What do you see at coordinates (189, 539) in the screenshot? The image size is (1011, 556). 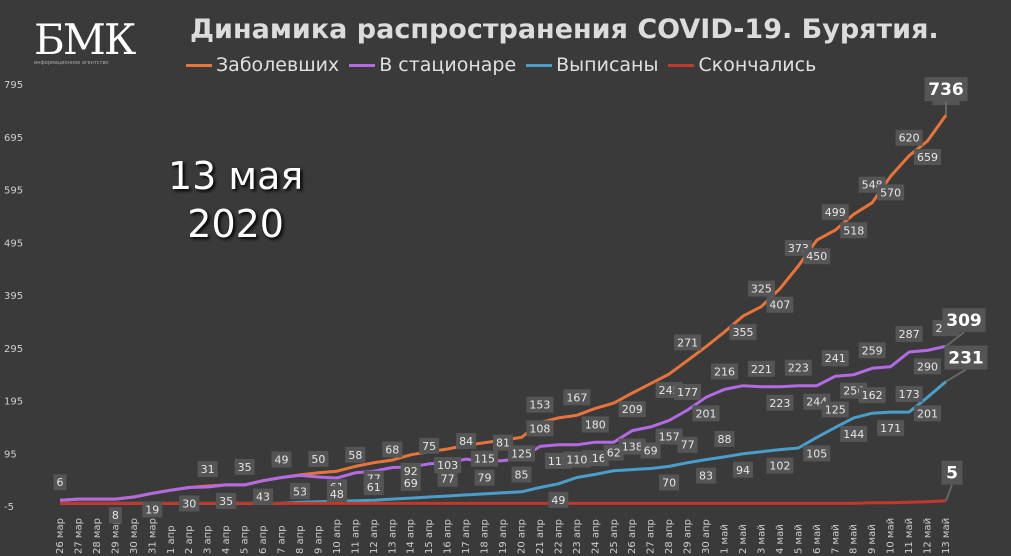 I see `x-tick-label: 2 апр` at bounding box center [189, 539].